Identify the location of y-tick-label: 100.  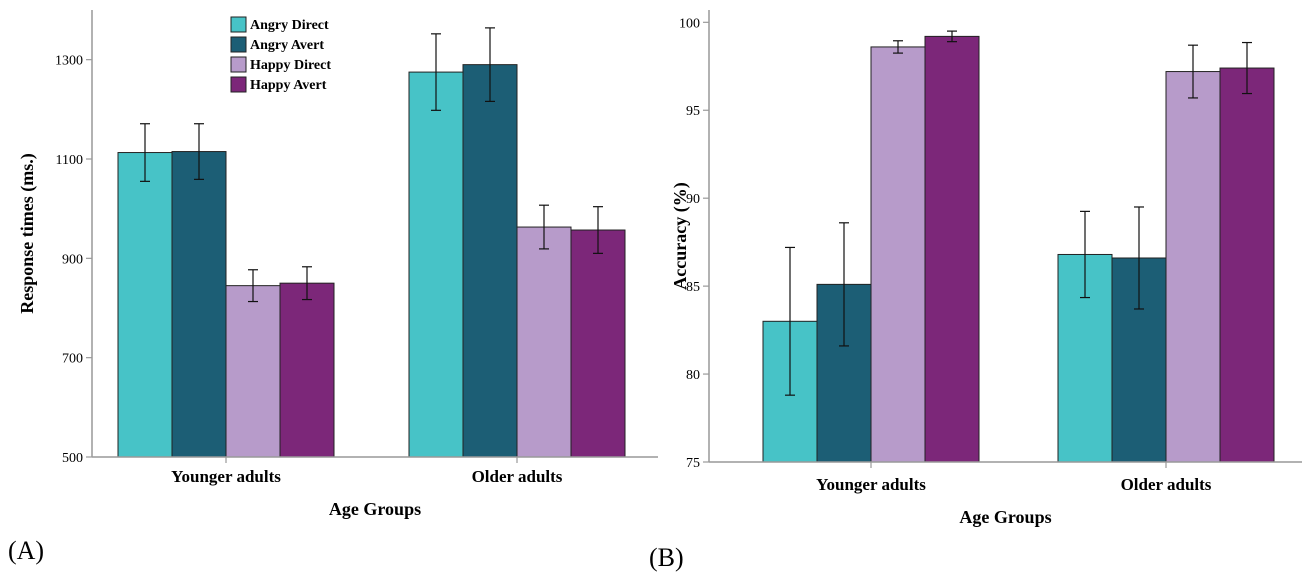
(689, 23).